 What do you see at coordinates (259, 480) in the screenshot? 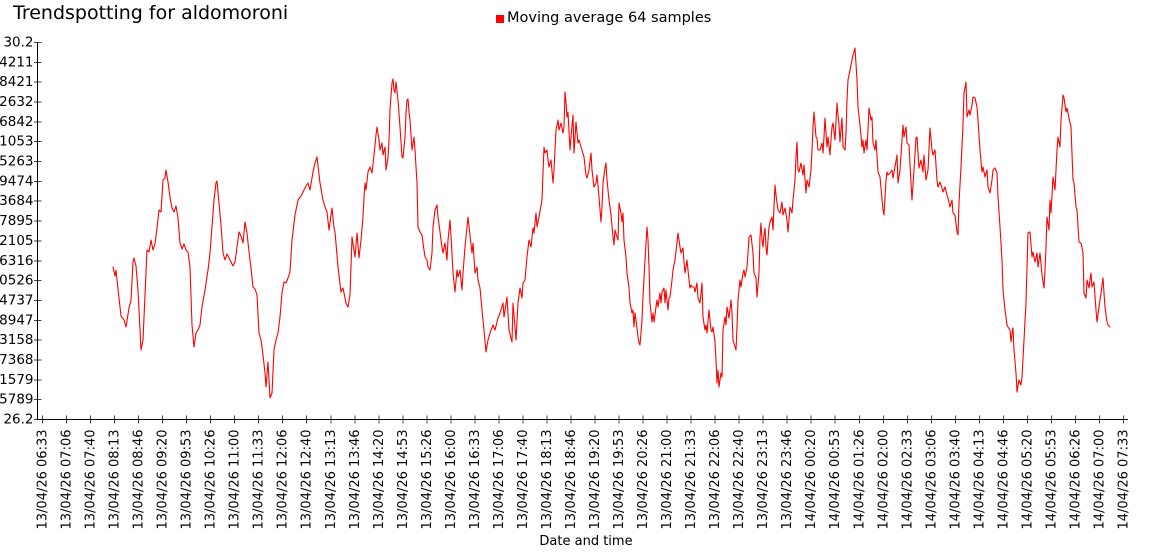
I see `x-tick-label: 13/04/26 11:33` at bounding box center [259, 480].